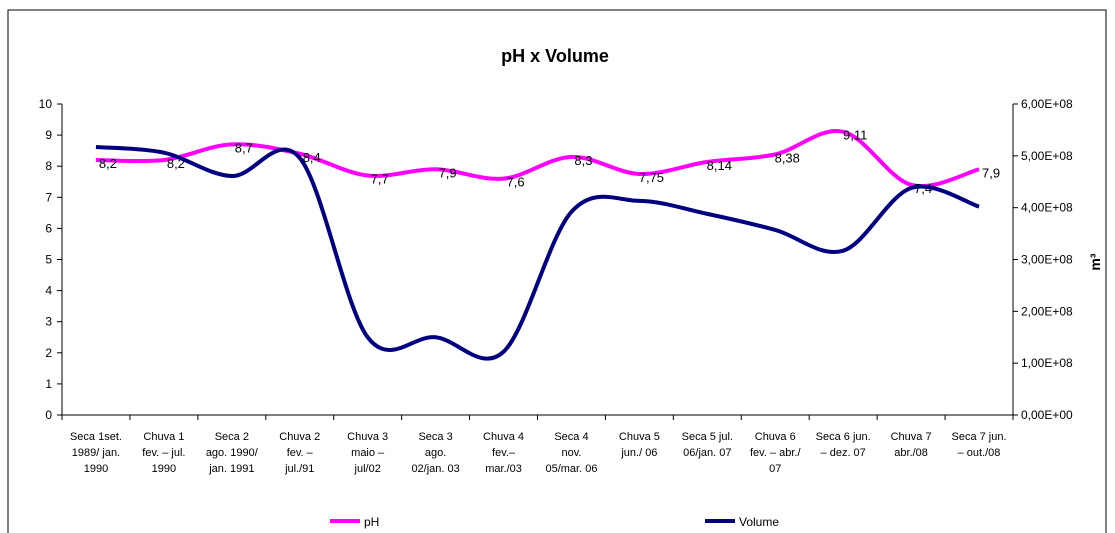  What do you see at coordinates (48, 197) in the screenshot?
I see `y-tick-label: 7` at bounding box center [48, 197].